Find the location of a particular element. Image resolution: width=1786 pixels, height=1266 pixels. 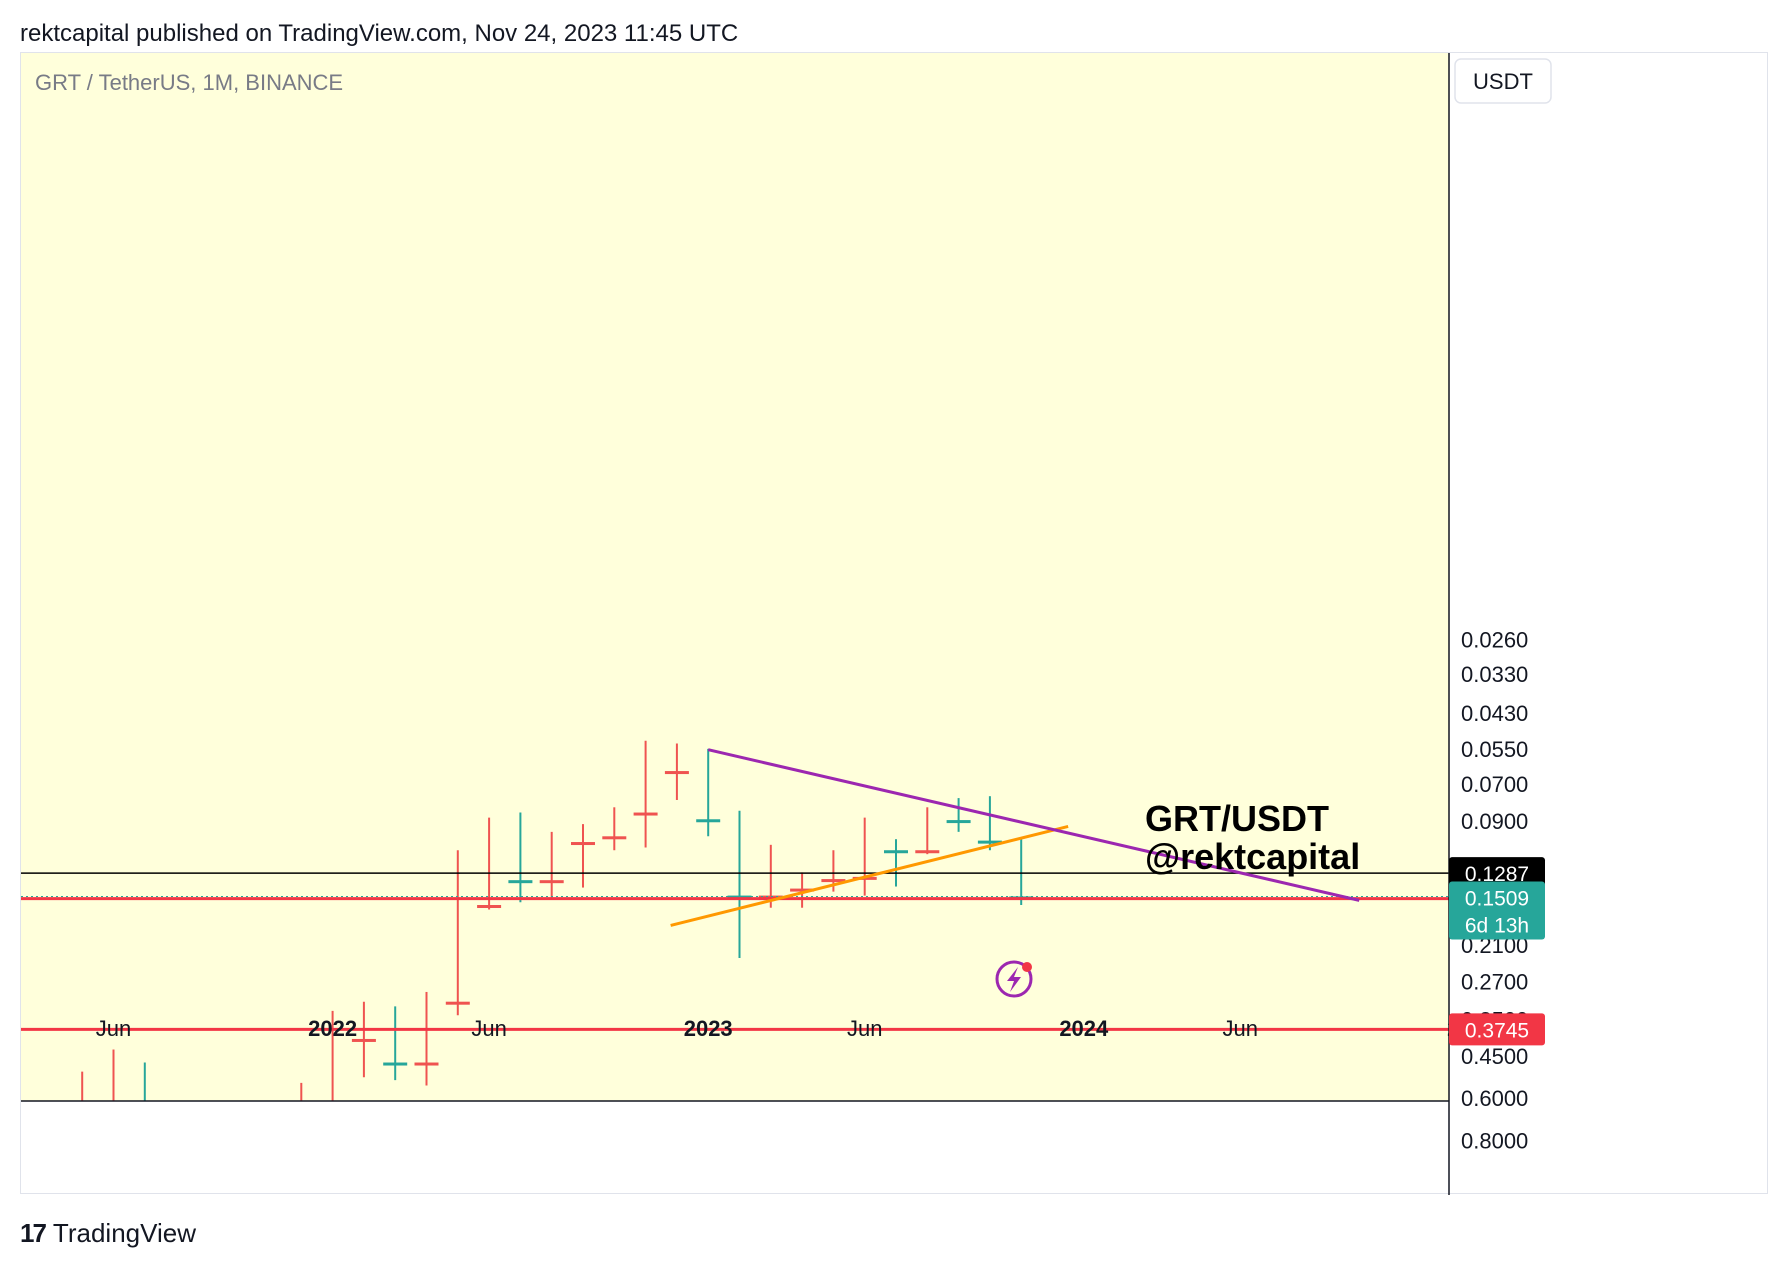

svg-text: 0.3745 is located at coordinates (1497, 1030).